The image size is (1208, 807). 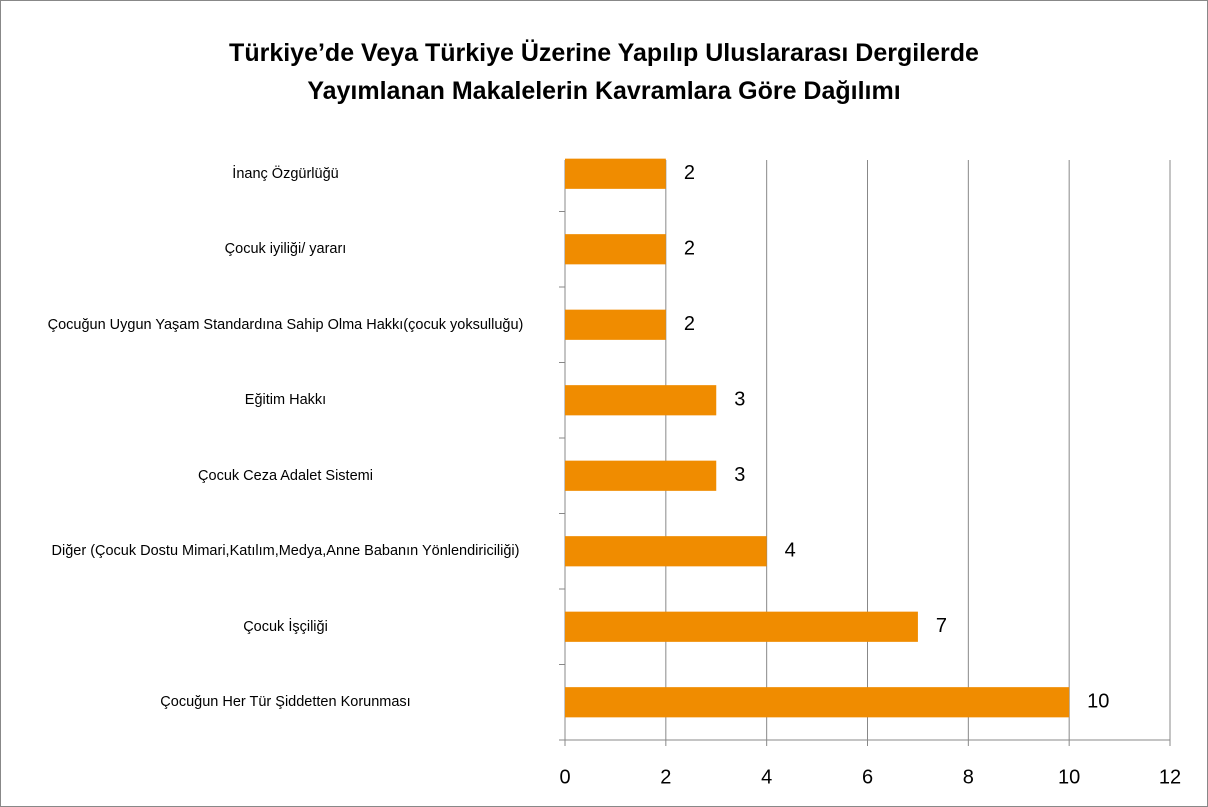 I want to click on x-tick-label: 8, so click(x=968, y=777).